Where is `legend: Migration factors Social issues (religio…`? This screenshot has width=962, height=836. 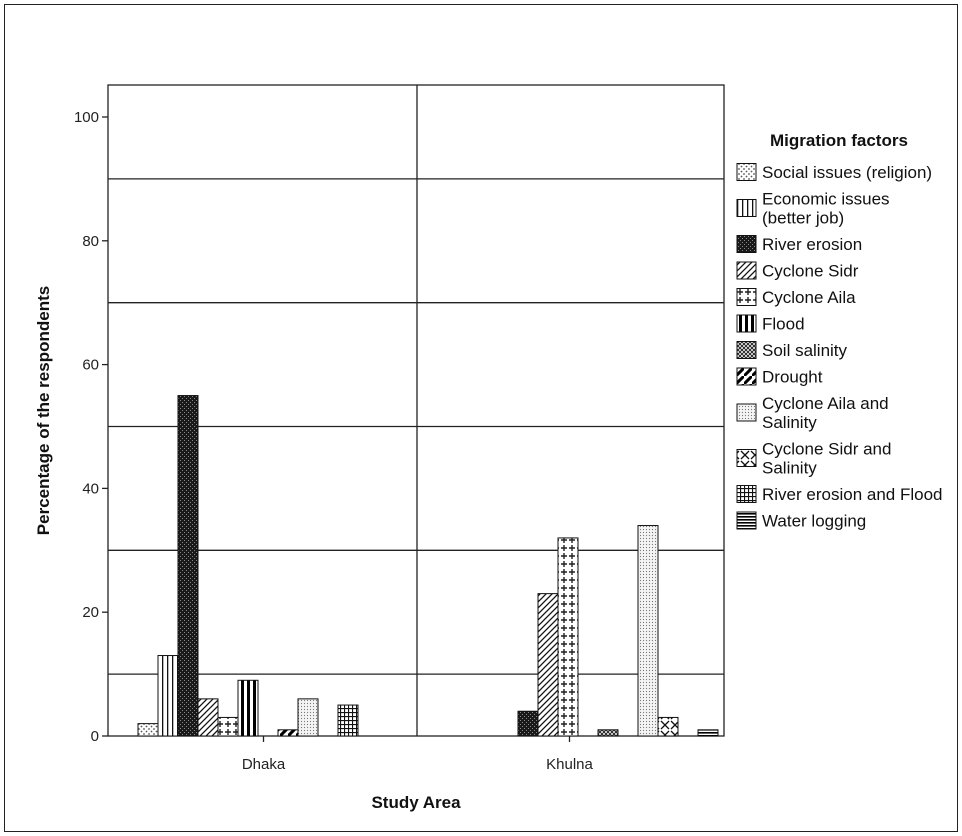 legend: Migration factors Social issues (religio… is located at coordinates (839, 331).